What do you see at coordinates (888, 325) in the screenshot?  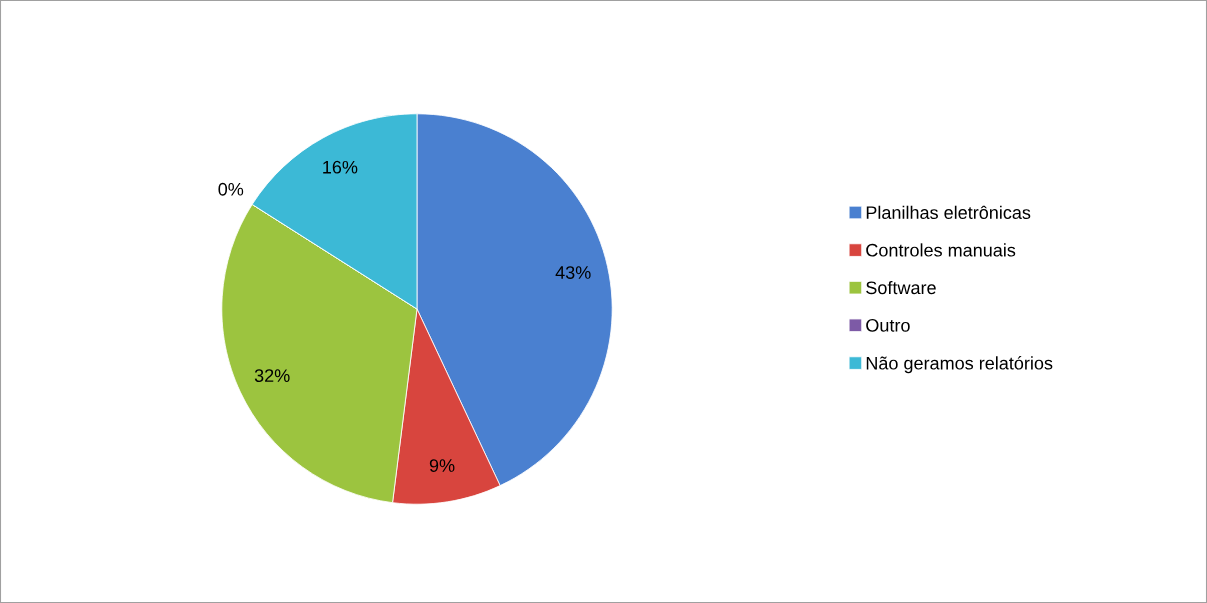 I see `legend-label: Outro` at bounding box center [888, 325].